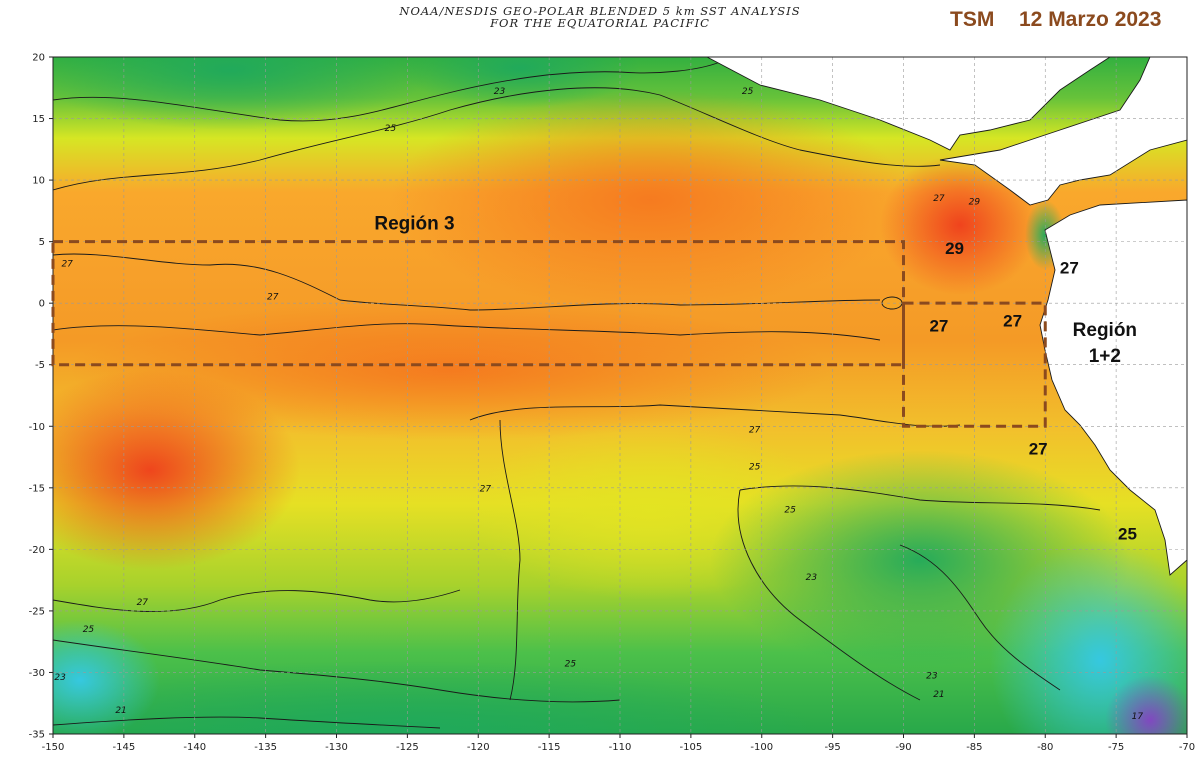 This screenshot has width=1200, height=765. Describe the element at coordinates (42, 242) in the screenshot. I see `y-tick-label: 5` at that location.